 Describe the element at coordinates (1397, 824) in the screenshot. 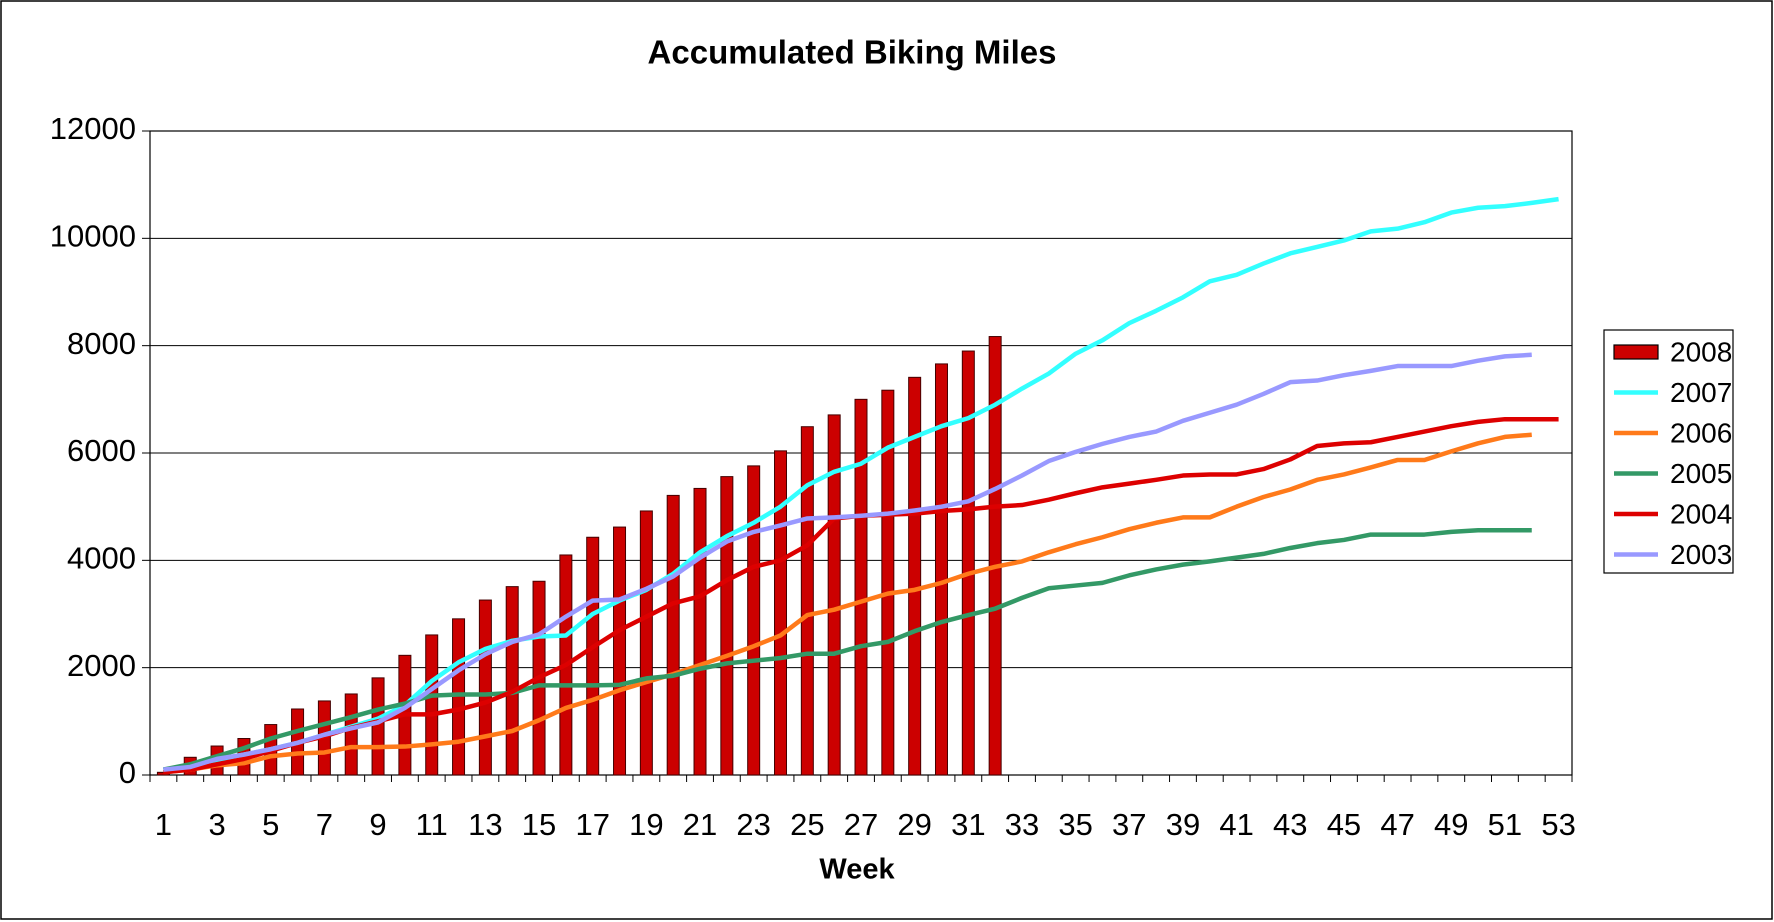

I see `x-tick-label: 47` at that location.